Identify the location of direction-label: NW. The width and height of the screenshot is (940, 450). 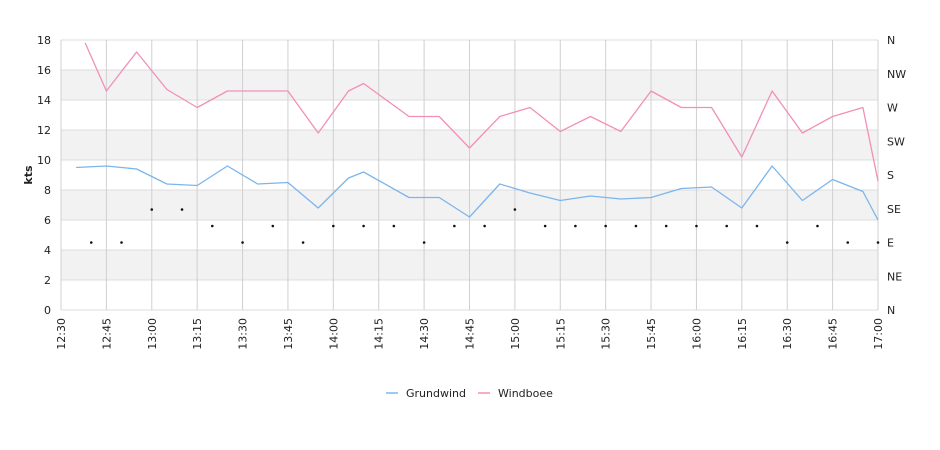
(896, 74).